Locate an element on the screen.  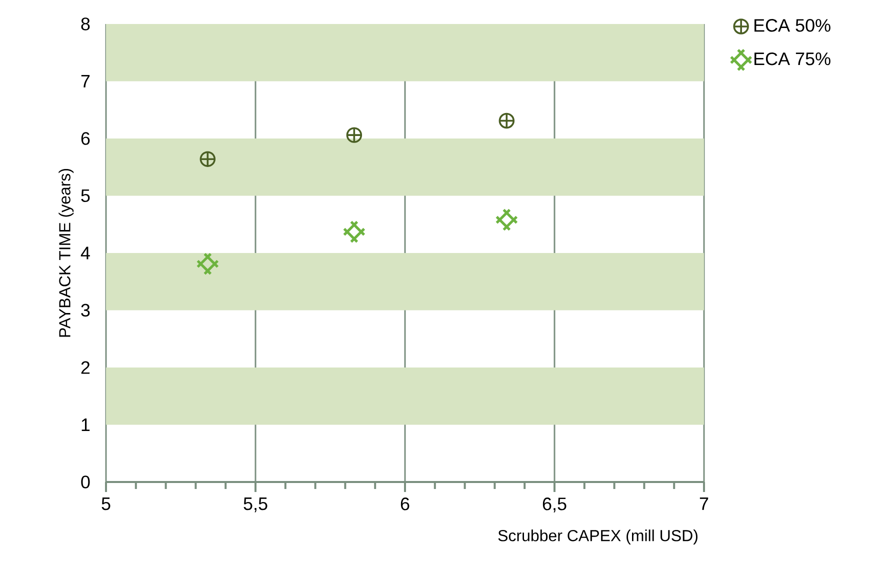
x-tick-label: 5 is located at coordinates (106, 504).